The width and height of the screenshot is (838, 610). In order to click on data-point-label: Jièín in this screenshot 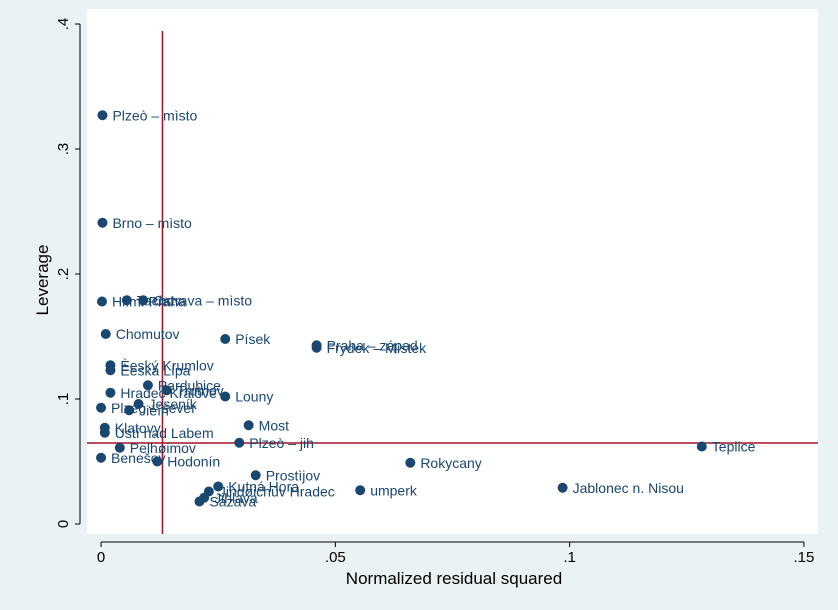, I will do `click(154, 410)`.